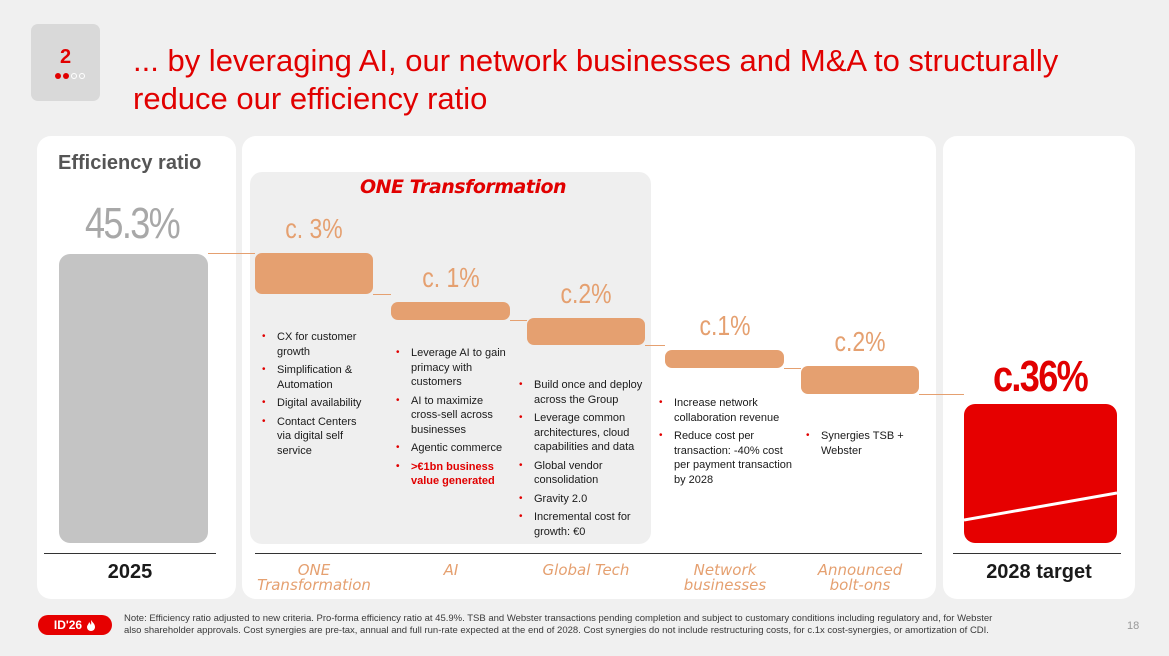 This screenshot has height=656, width=1169. What do you see at coordinates (317, 344) in the screenshot?
I see `list-item: CX for customer growth` at bounding box center [317, 344].